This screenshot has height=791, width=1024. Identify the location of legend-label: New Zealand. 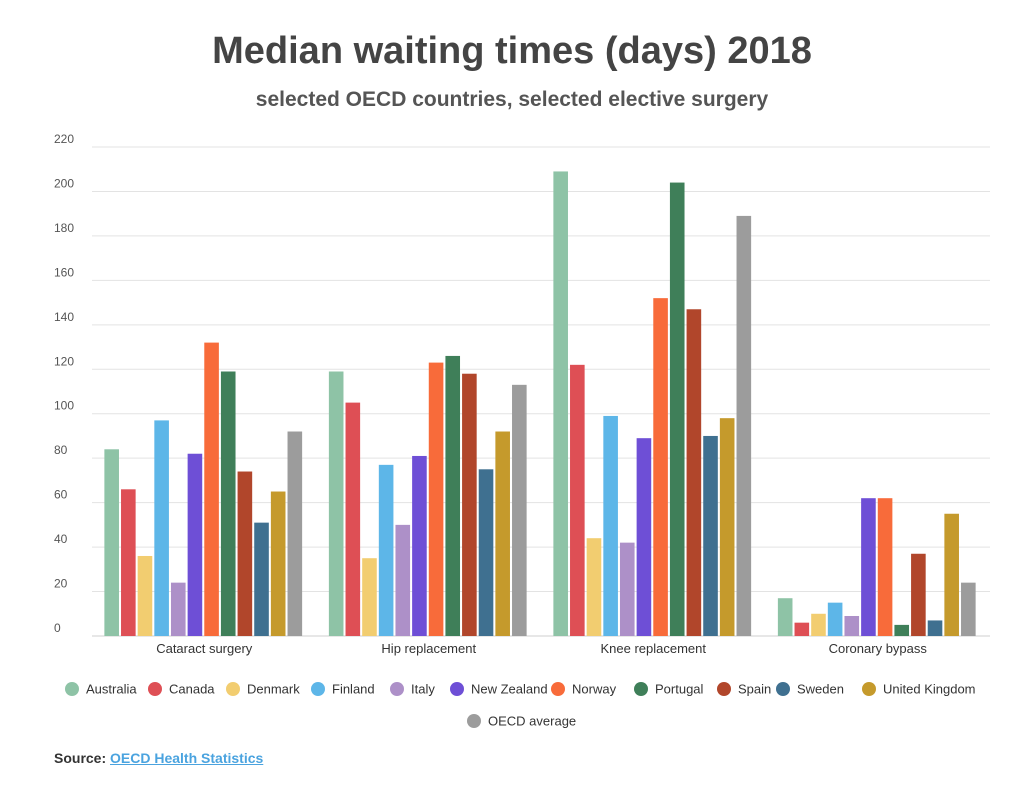
(509, 689).